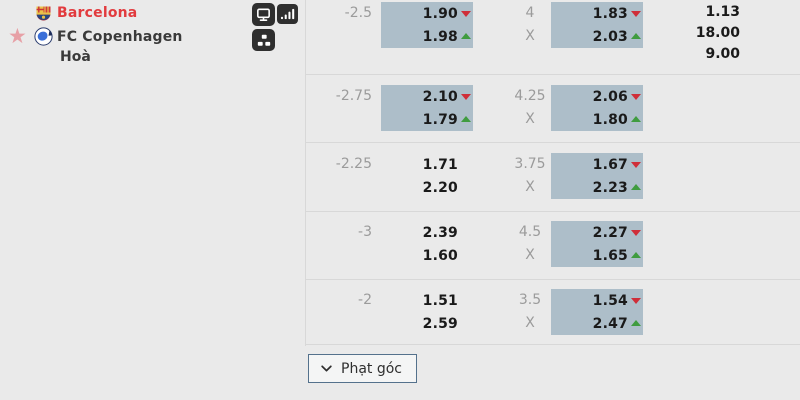  What do you see at coordinates (365, 232) in the screenshot?
I see `handicap-label: -3` at bounding box center [365, 232].